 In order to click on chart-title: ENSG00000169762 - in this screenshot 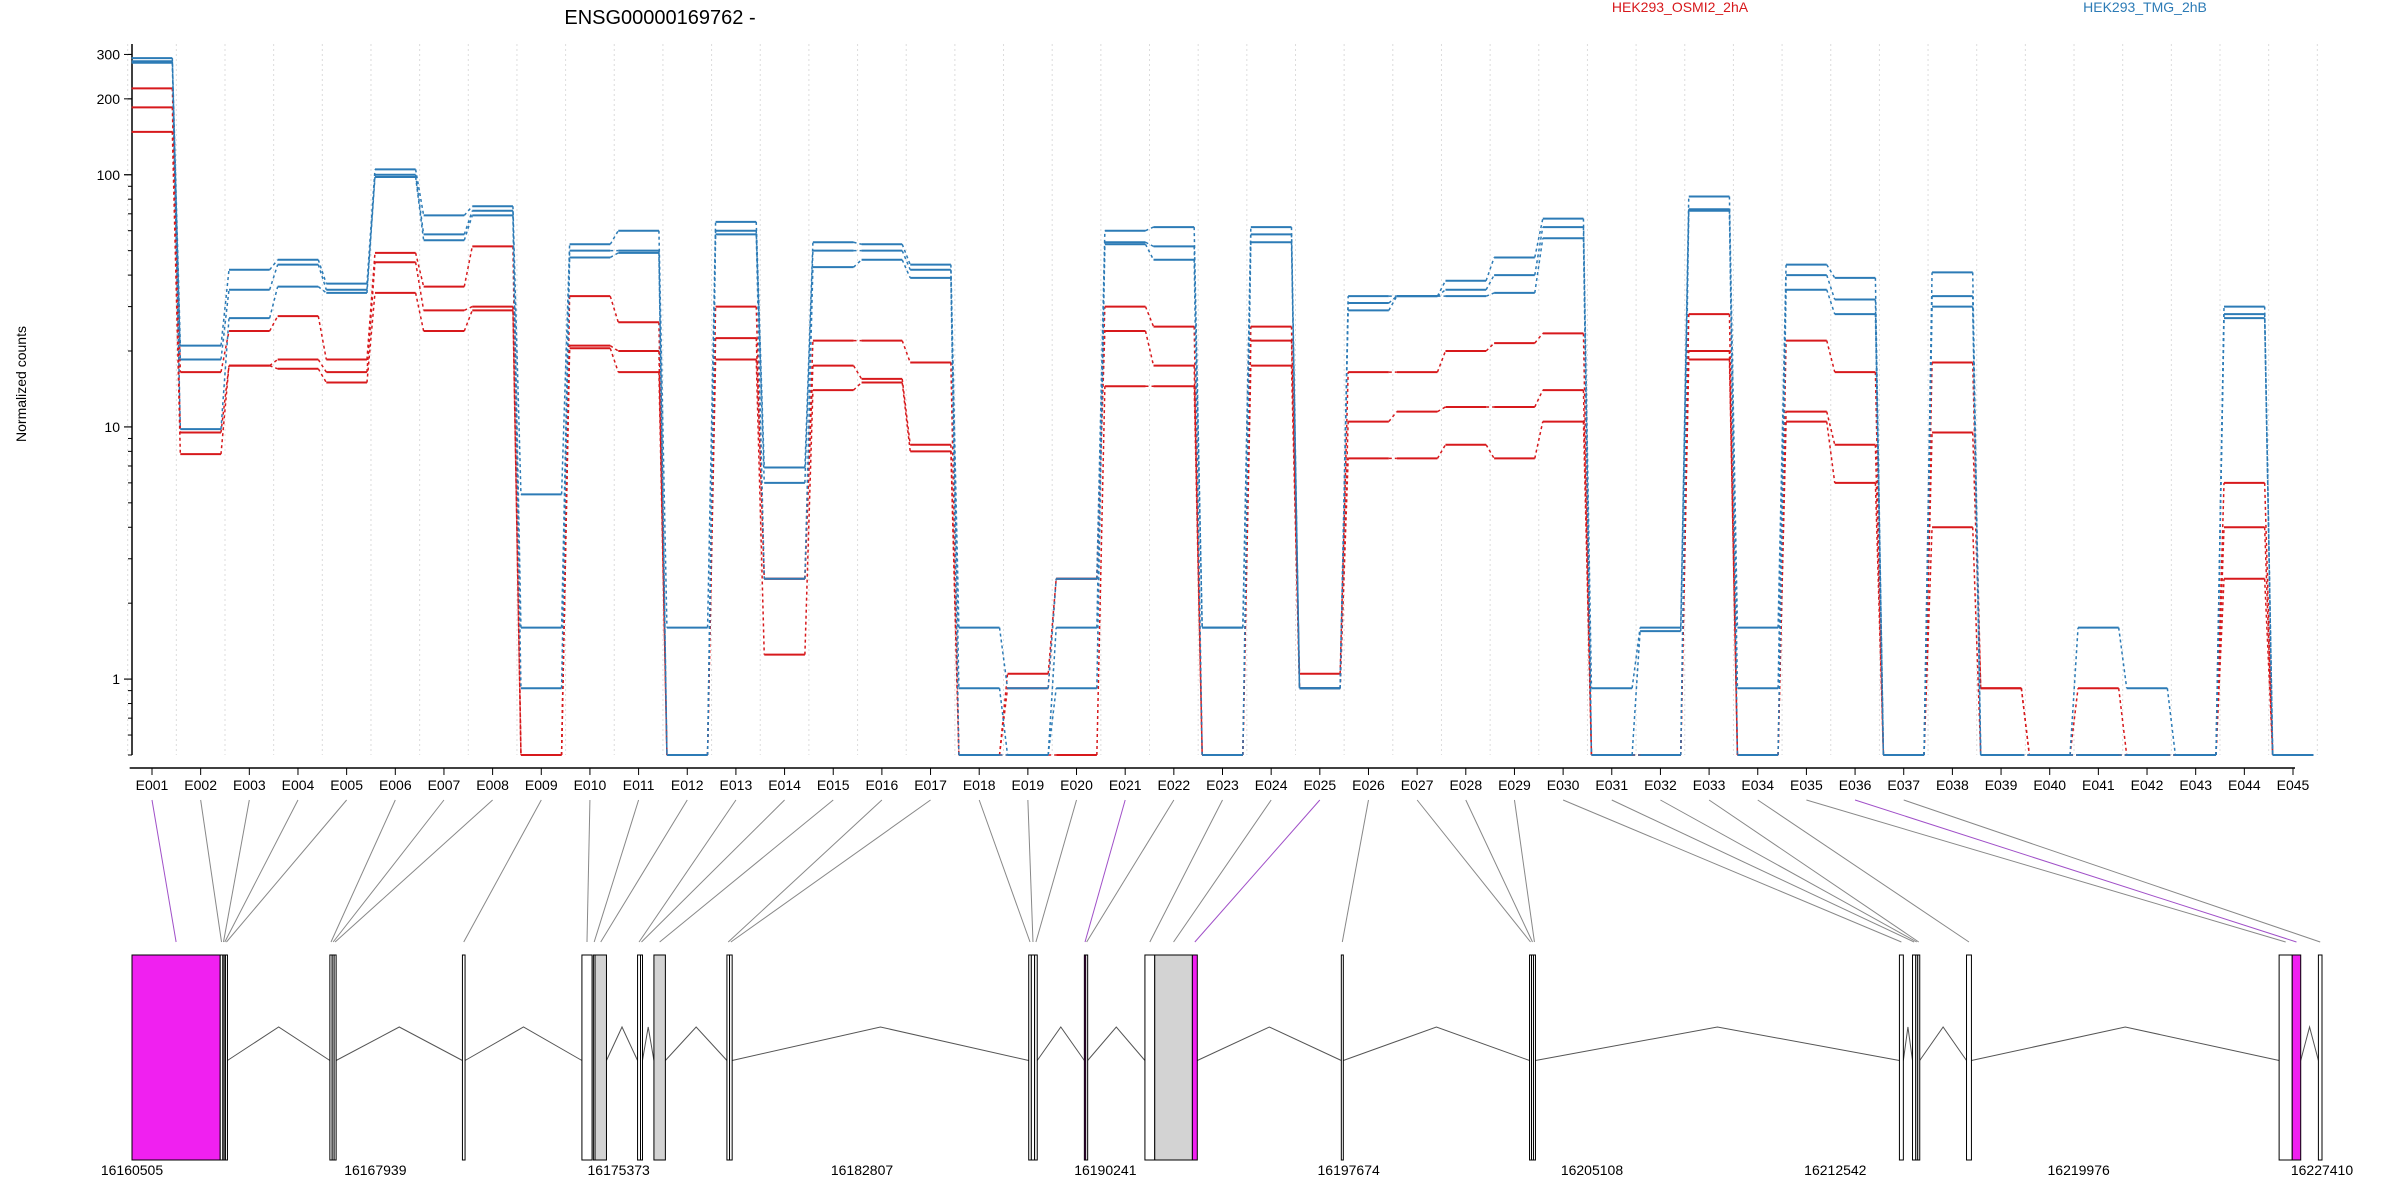, I will do `click(659, 18)`.